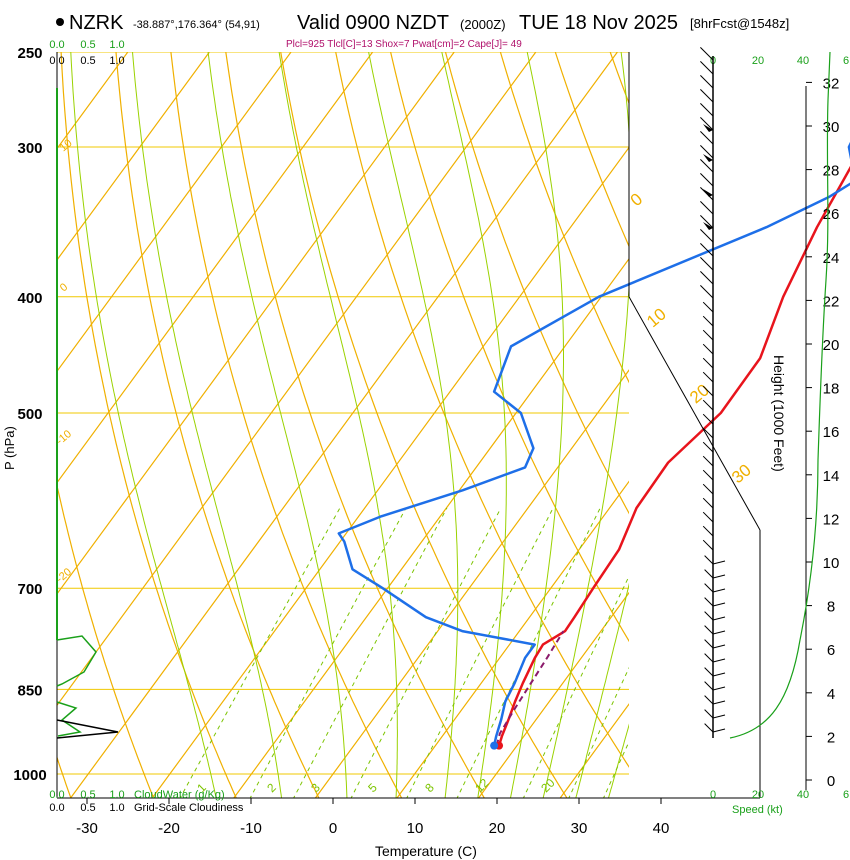  What do you see at coordinates (831, 563) in the screenshot?
I see `height-tick-label: 10` at bounding box center [831, 563].